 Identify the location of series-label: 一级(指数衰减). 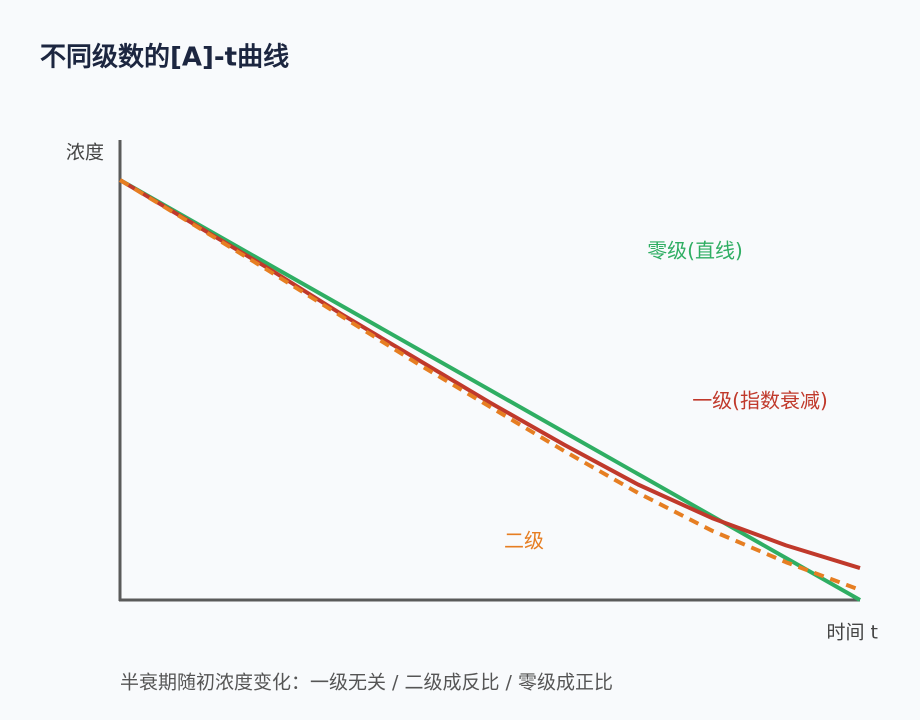
(760, 401).